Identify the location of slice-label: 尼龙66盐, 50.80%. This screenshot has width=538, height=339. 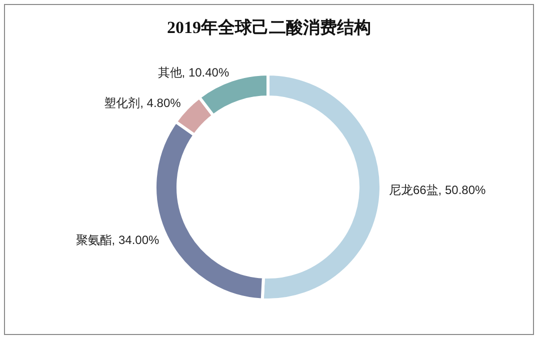
(437, 190).